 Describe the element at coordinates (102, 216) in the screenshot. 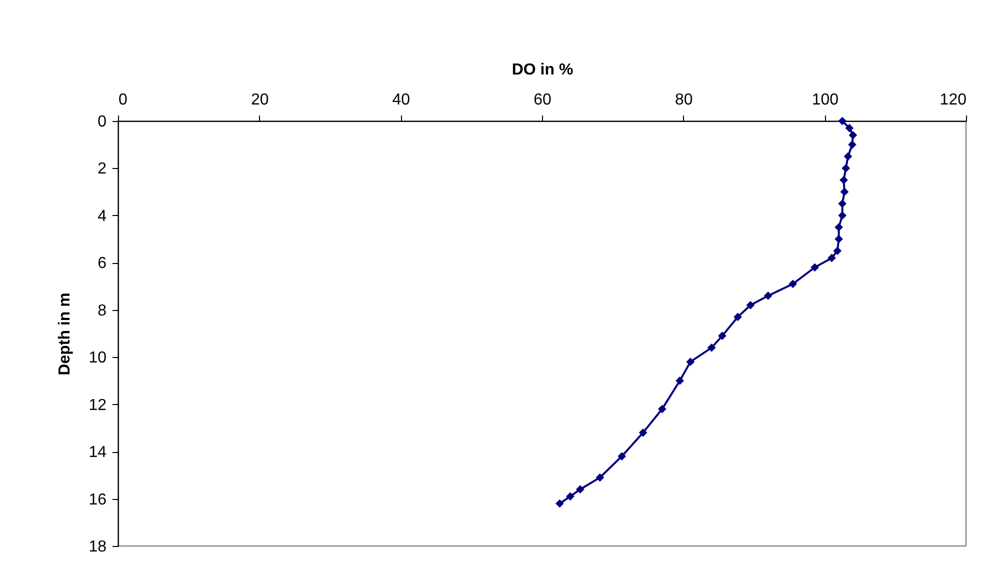

I see `y-tick-label: 4` at that location.